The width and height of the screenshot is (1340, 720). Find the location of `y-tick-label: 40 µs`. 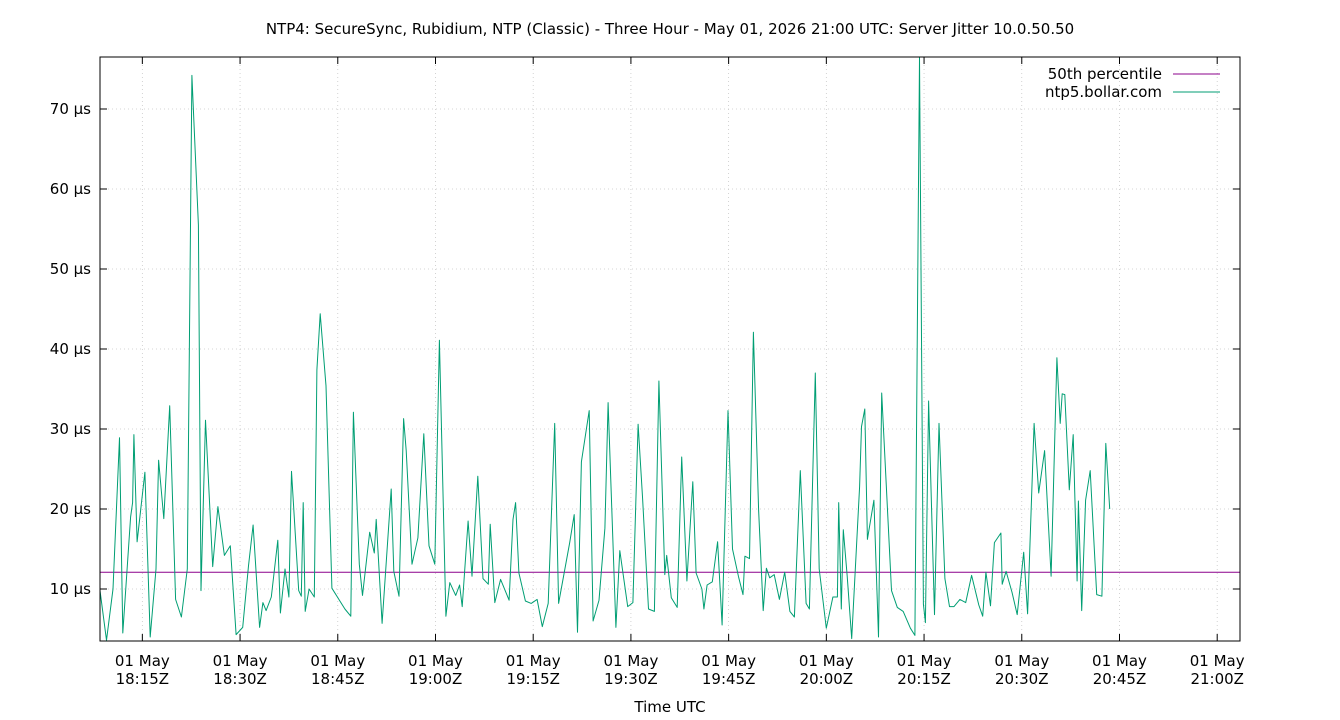

y-tick-label: 40 µs is located at coordinates (70, 349).